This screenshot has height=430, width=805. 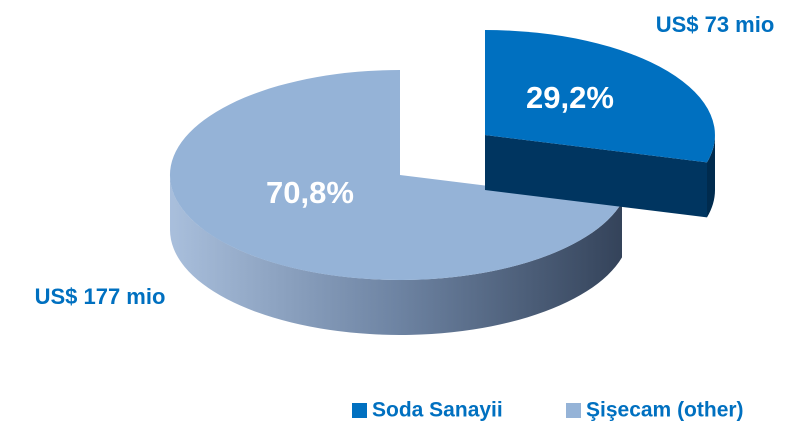 What do you see at coordinates (437, 410) in the screenshot?
I see `legend-label: Soda Sanayii` at bounding box center [437, 410].